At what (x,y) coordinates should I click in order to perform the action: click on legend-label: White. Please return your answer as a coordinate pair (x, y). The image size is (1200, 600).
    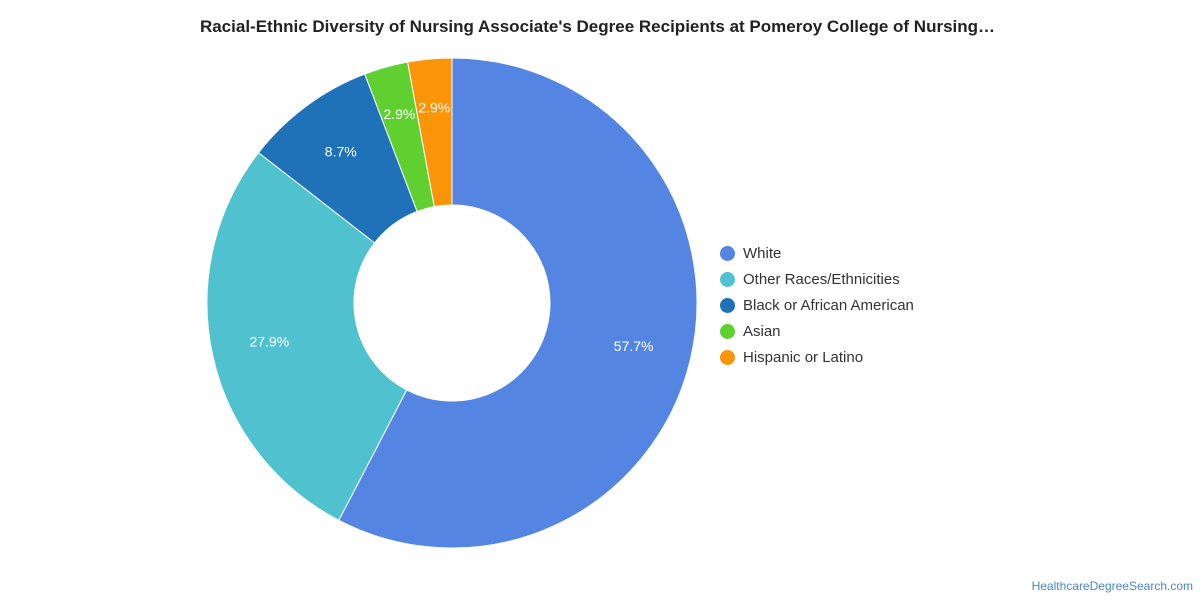
    Looking at the image, I should click on (762, 253).